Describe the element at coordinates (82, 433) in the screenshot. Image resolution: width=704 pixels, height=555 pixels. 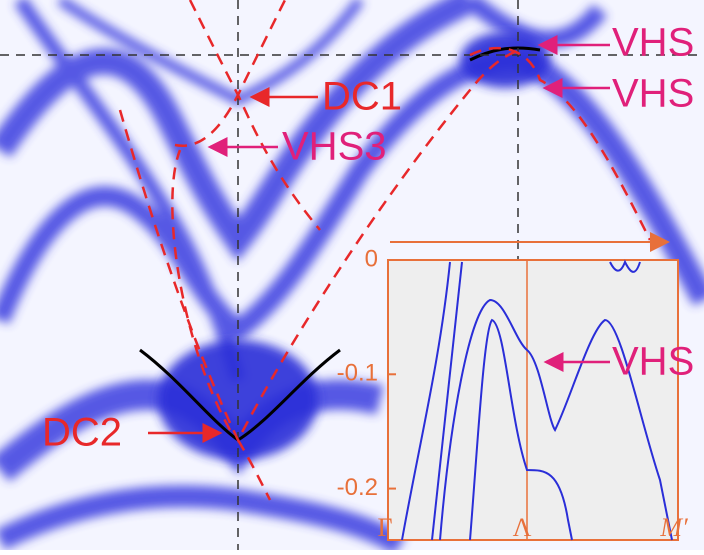
I see `annotation-label: DC2` at that location.